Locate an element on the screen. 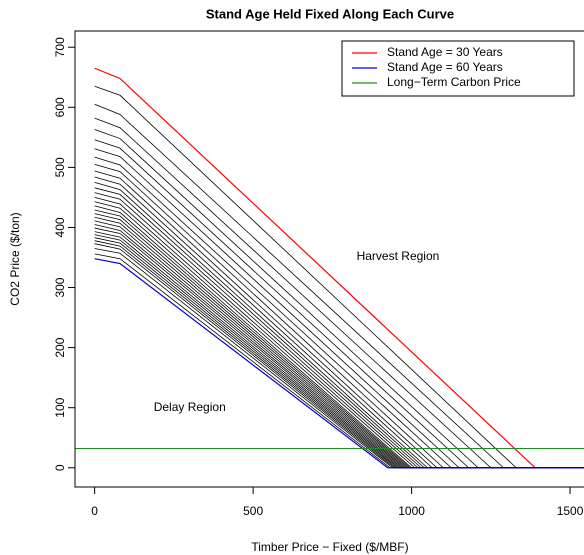 This screenshot has width=584, height=555. x-axis-label: Timber Price − Fixed ($/MBF) is located at coordinates (329, 547).